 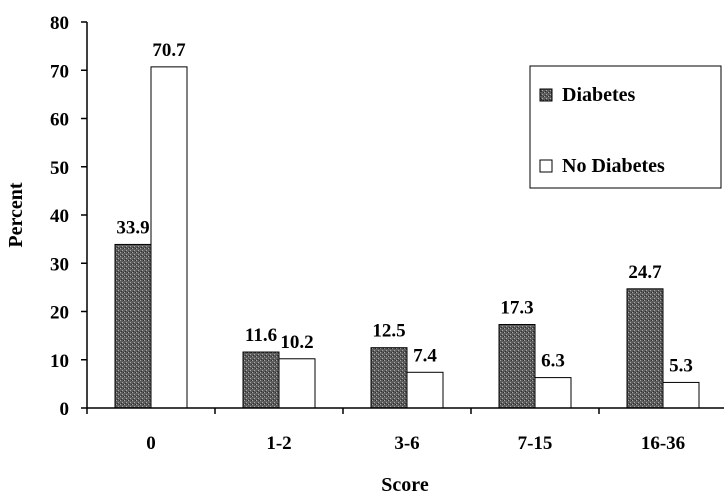 I want to click on data-label-no-diabetes-0: 70.7, so click(x=169, y=50).